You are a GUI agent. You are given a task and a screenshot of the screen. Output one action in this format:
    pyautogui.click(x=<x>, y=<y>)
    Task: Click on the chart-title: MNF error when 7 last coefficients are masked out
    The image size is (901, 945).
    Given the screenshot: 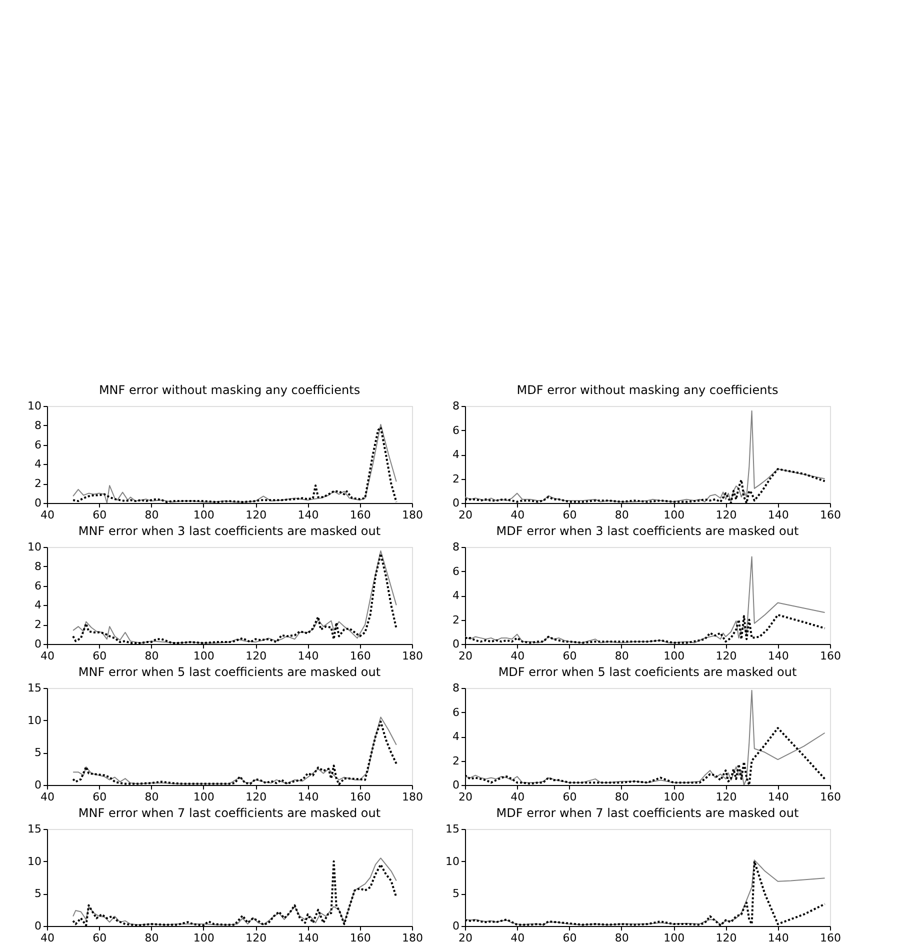 What is the action you would take?
    pyautogui.click(x=229, y=813)
    